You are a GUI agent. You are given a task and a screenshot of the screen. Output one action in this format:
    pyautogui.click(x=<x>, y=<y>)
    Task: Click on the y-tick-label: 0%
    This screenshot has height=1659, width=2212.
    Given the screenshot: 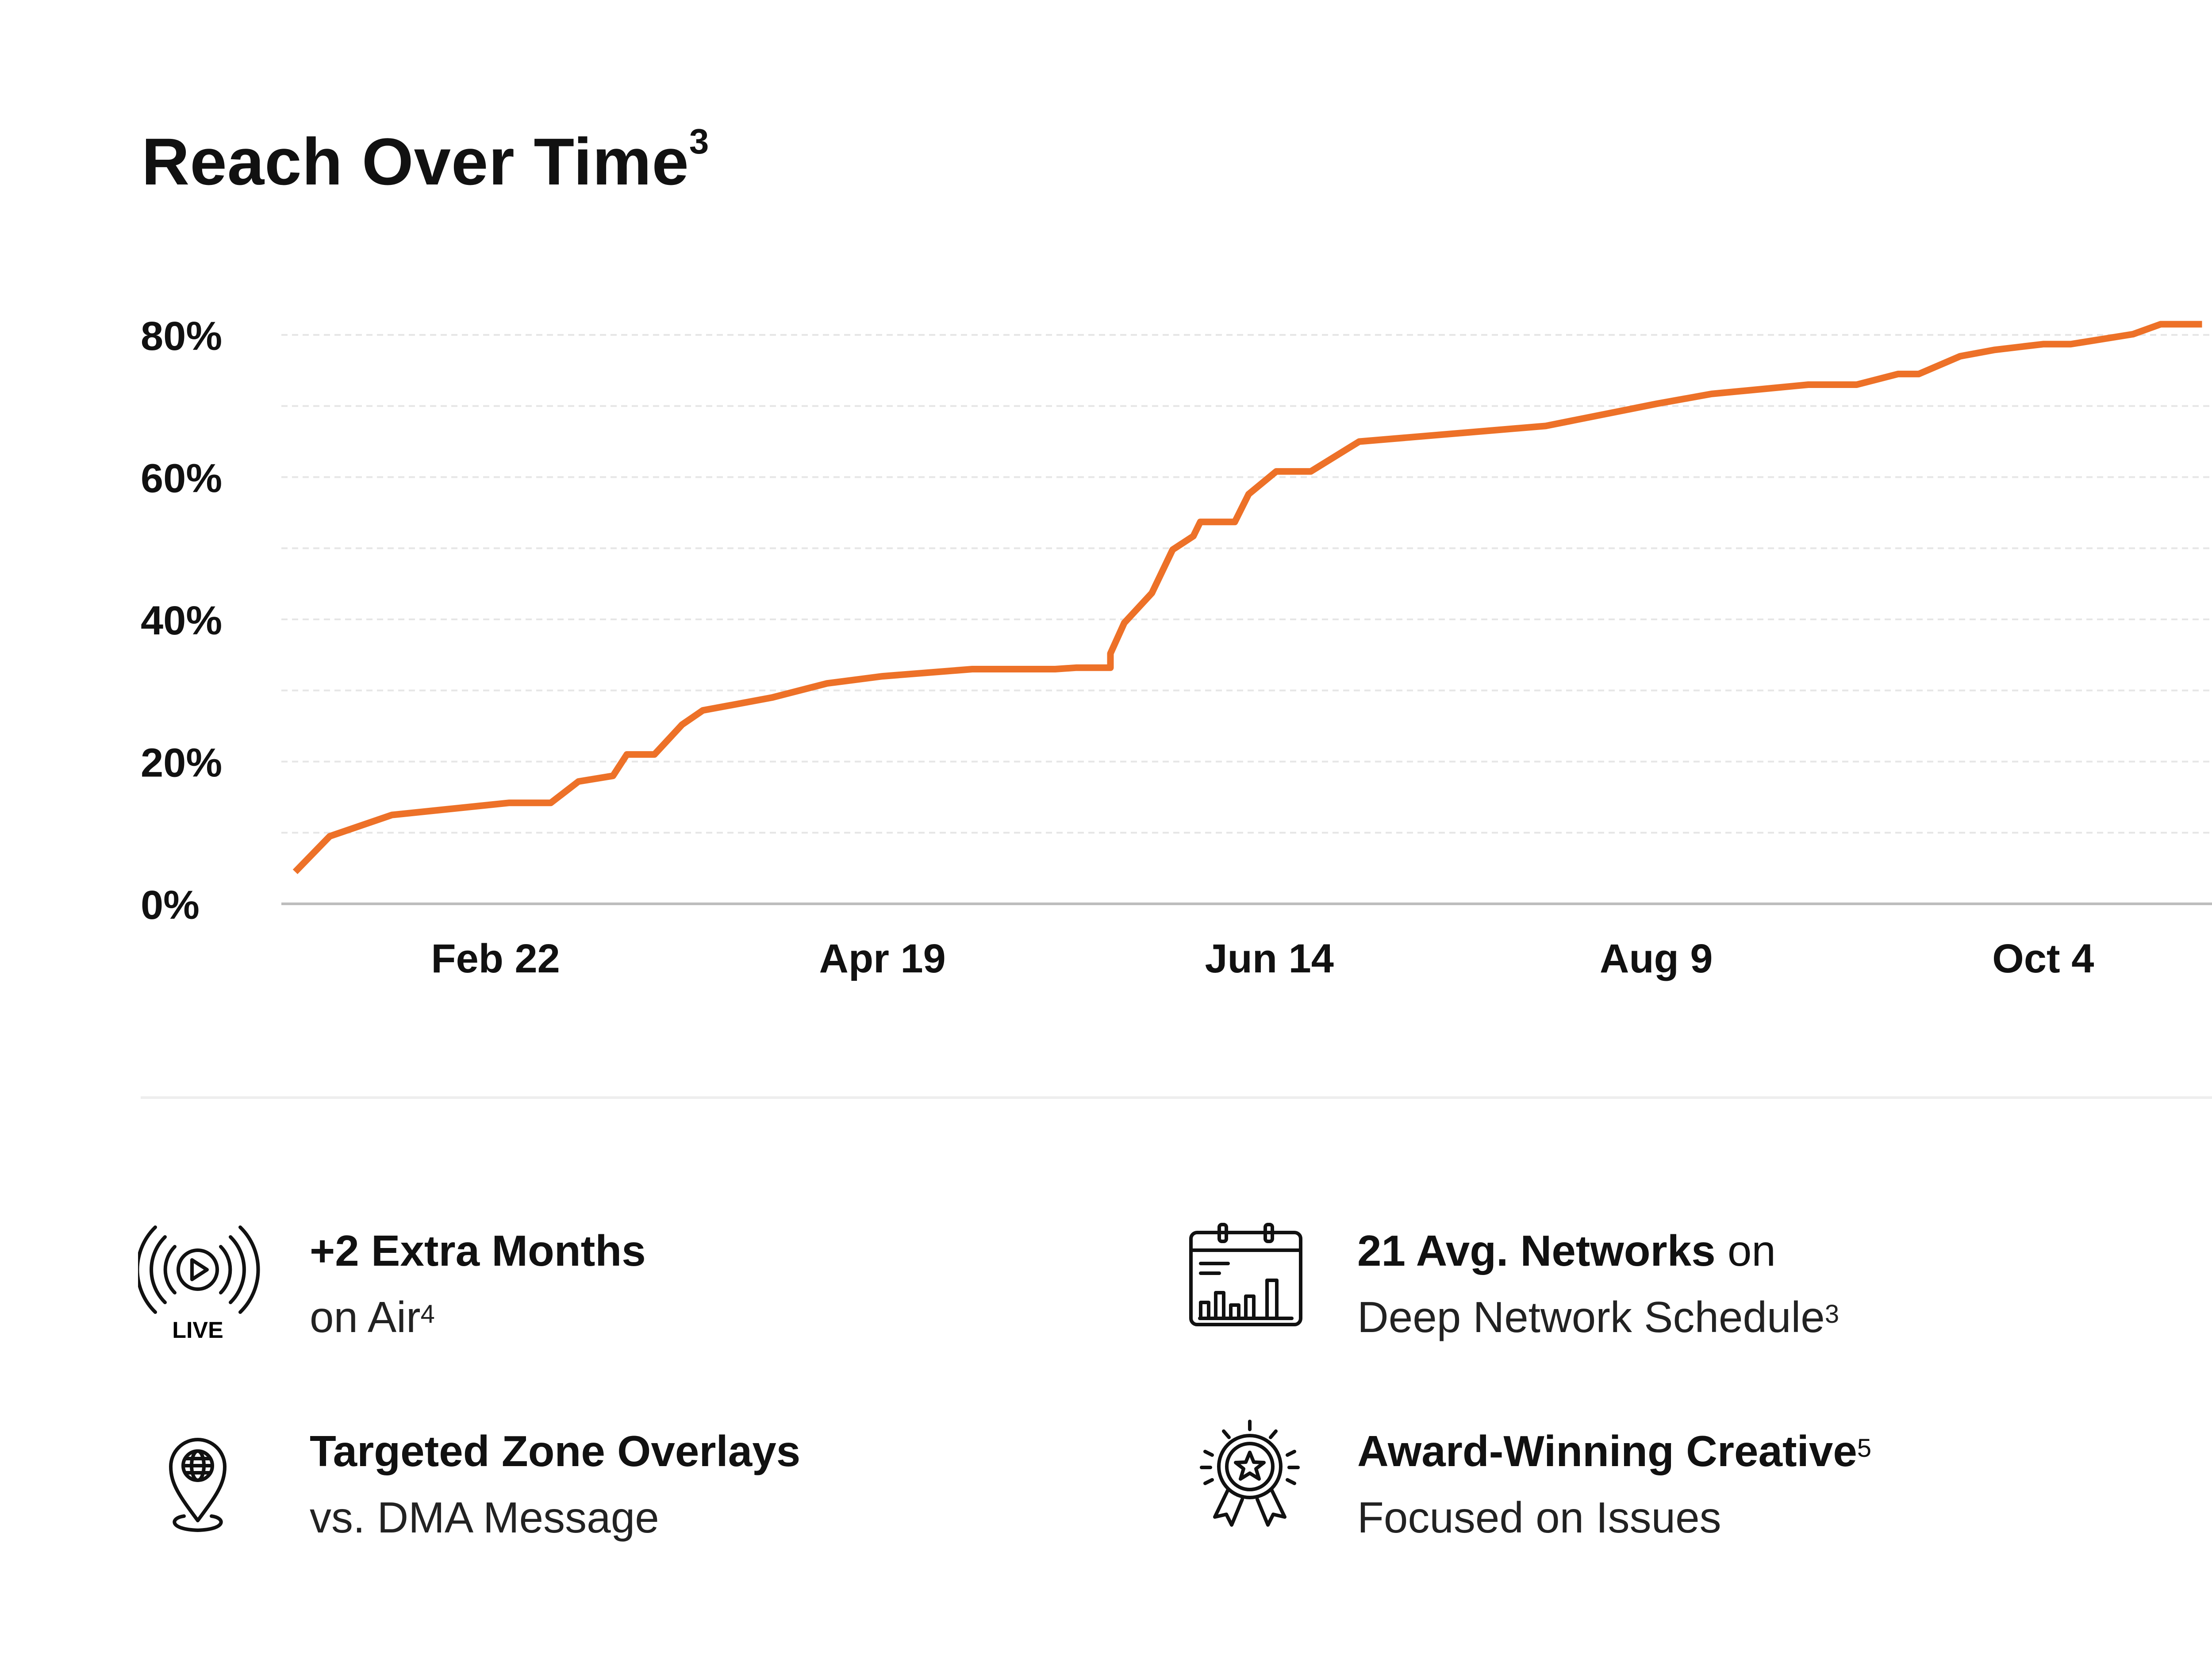 What is the action you would take?
    pyautogui.click(x=170, y=906)
    